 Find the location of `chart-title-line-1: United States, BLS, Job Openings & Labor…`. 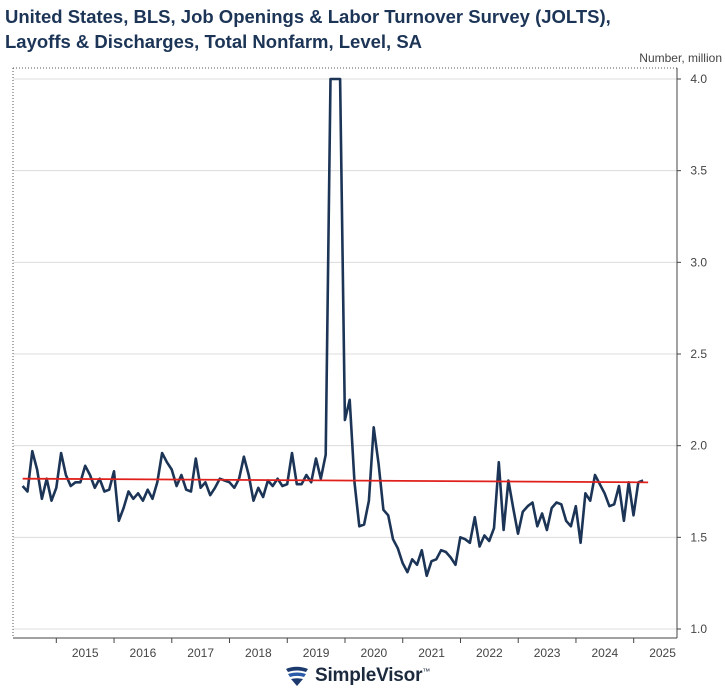

chart-title-line-1: United States, BLS, Job Openings & Labor… is located at coordinates (308, 16).